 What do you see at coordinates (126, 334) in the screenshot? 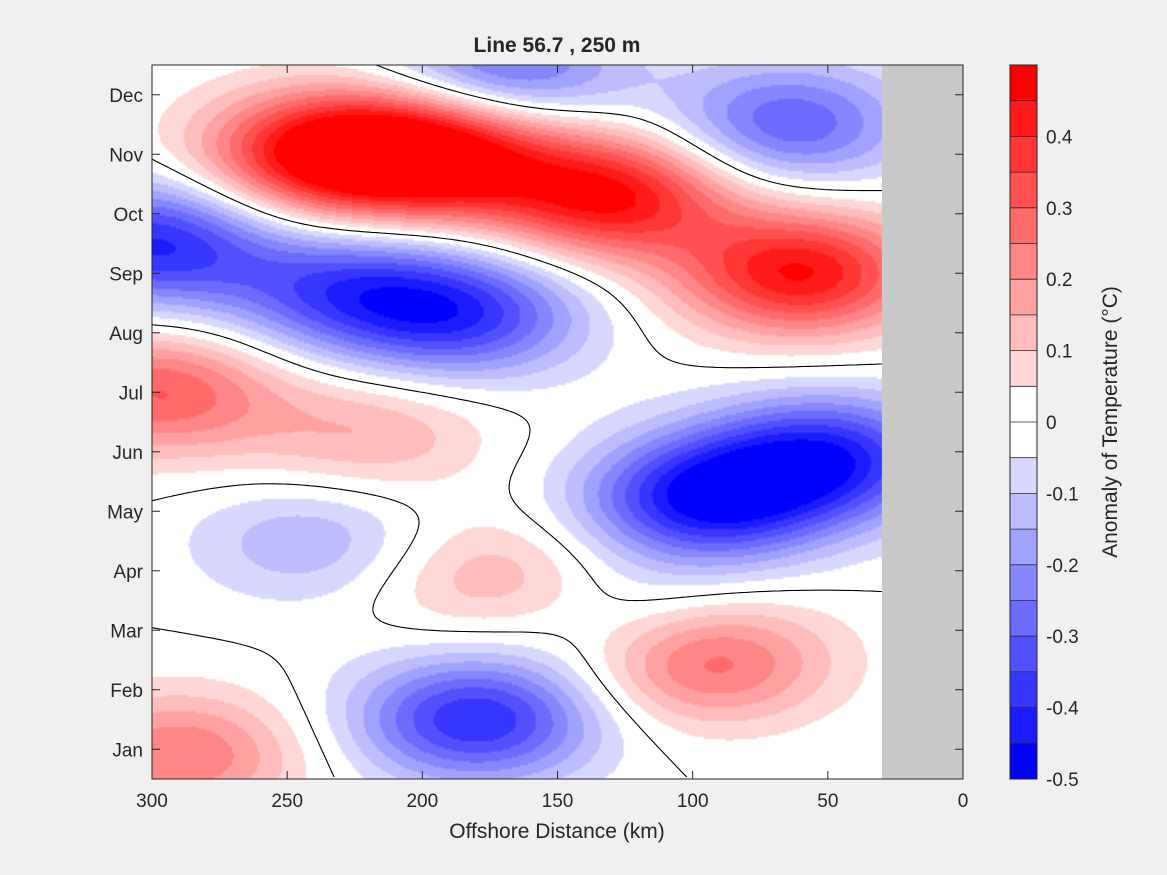
I see `y-tick-label: Aug` at bounding box center [126, 334].